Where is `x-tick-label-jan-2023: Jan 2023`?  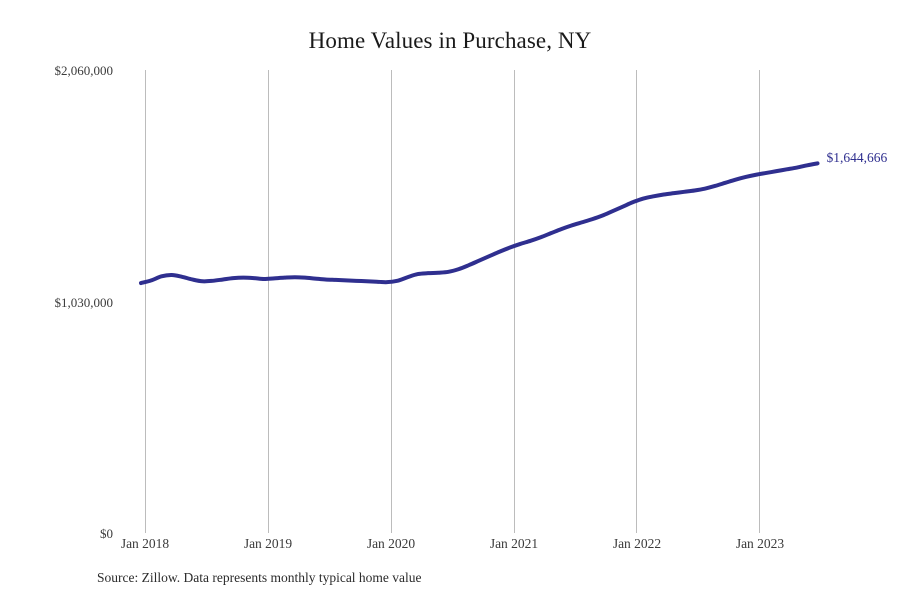
x-tick-label-jan-2023: Jan 2023 is located at coordinates (760, 543).